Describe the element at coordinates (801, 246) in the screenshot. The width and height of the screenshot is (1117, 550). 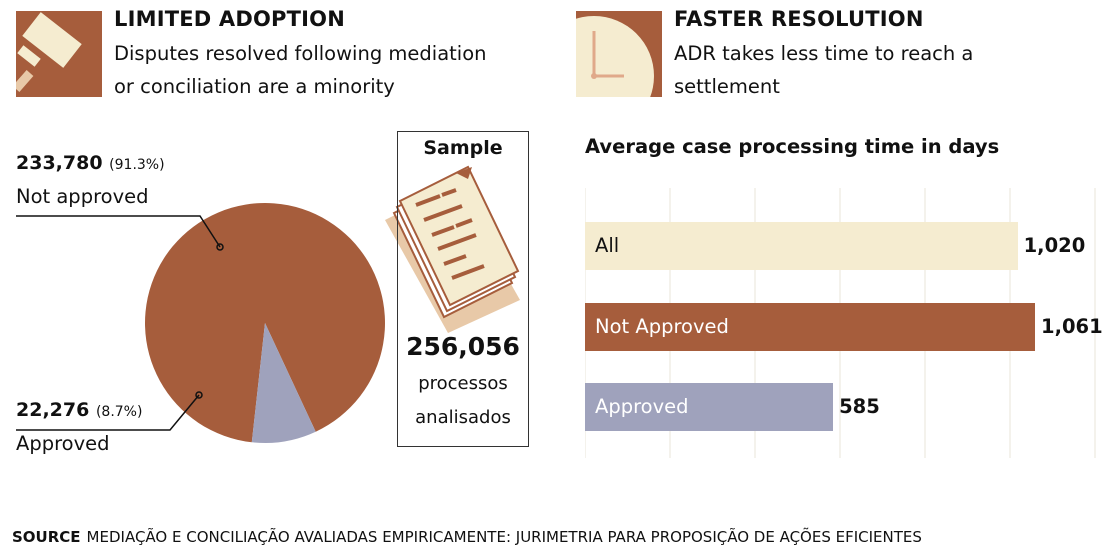
I see `bar-all: All` at that location.